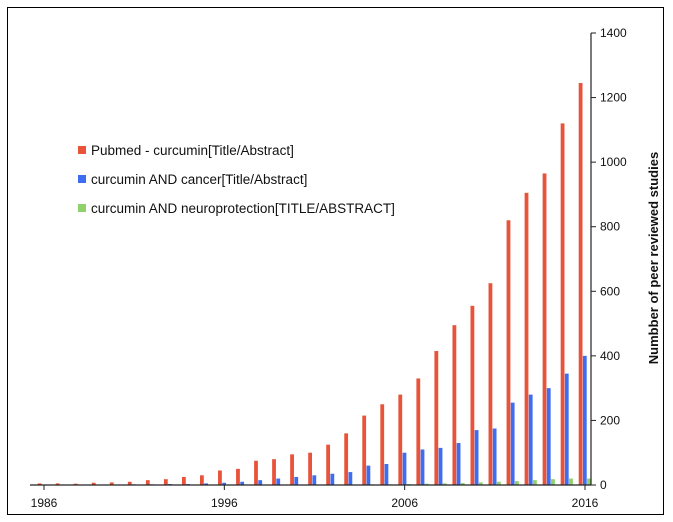  I want to click on bar-s0-2000, so click(292, 469).